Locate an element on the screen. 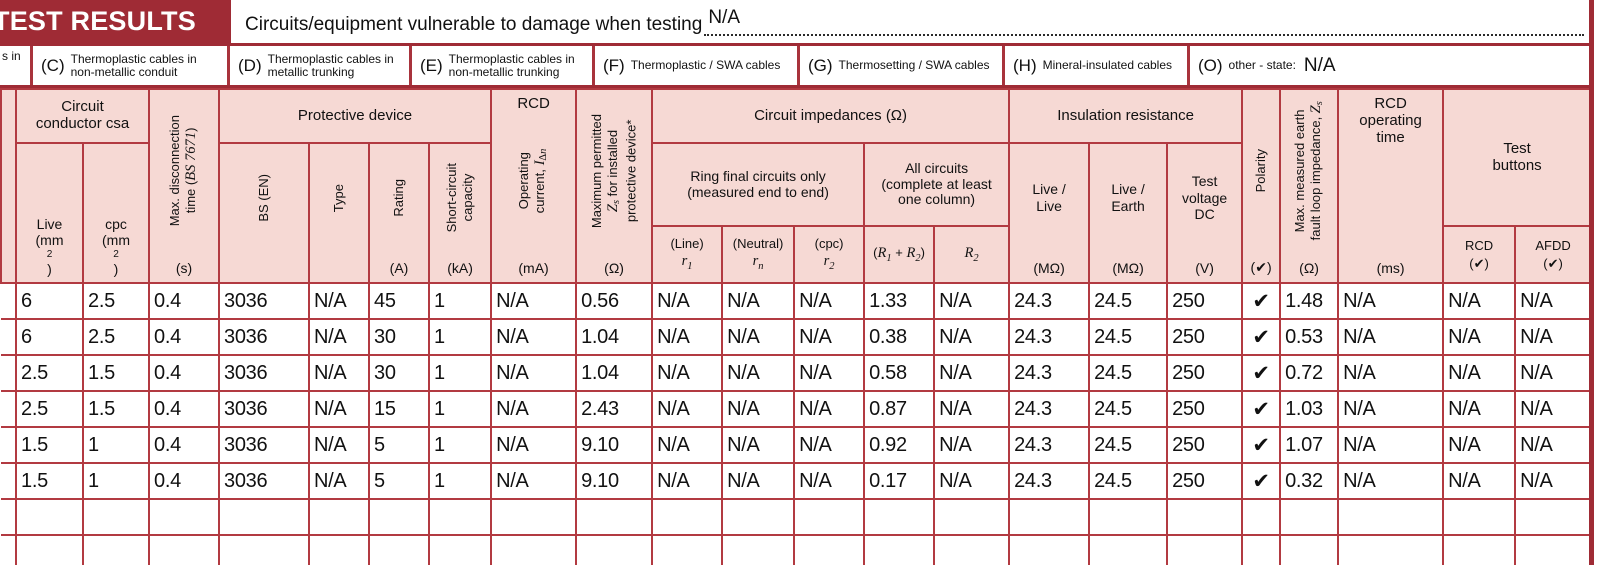 Image resolution: width=1600 pixels, height=565 pixels. cell-live-csa: 2.5 is located at coordinates (49, 373).